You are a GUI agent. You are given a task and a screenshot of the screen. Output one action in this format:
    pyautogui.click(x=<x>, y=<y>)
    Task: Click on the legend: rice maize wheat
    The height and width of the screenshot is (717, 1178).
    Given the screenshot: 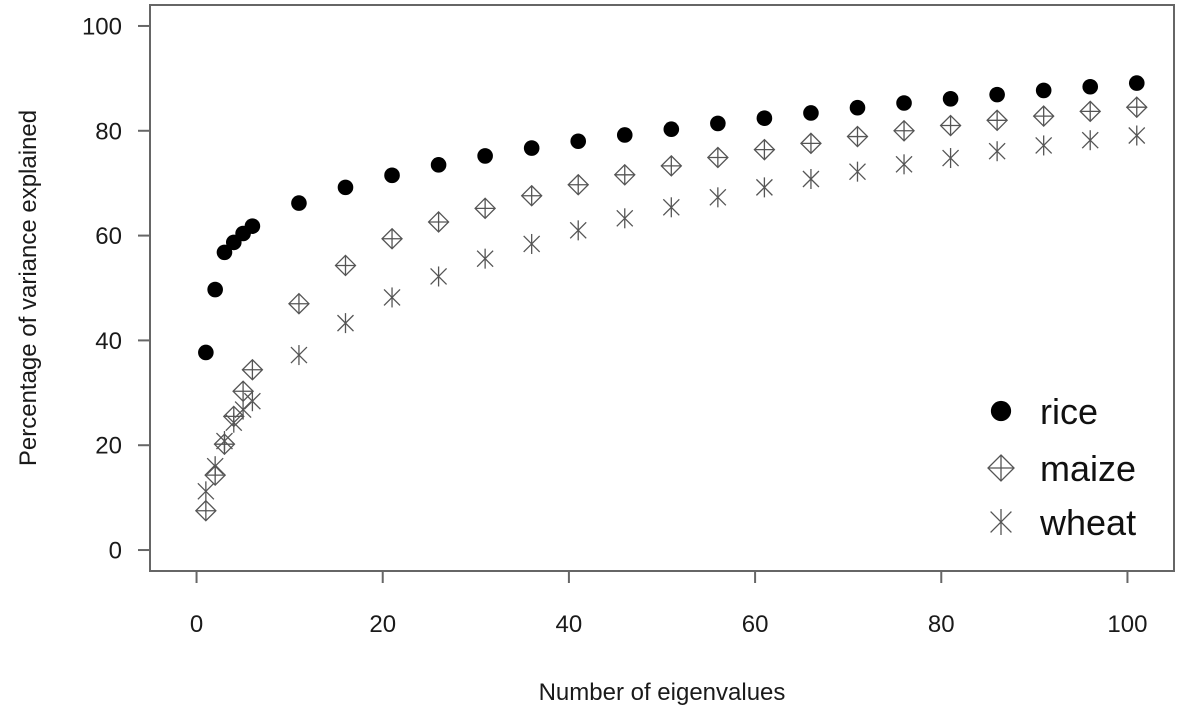 What is the action you would take?
    pyautogui.click(x=1061, y=467)
    